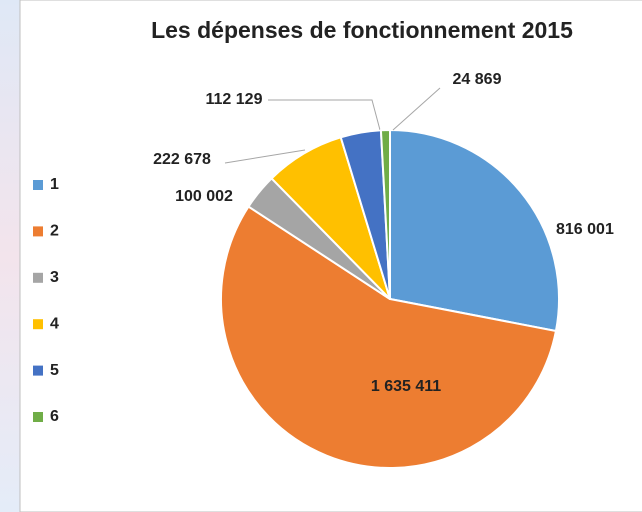 This screenshot has width=642, height=512. What do you see at coordinates (54, 277) in the screenshot?
I see `legend-label: 3` at bounding box center [54, 277].